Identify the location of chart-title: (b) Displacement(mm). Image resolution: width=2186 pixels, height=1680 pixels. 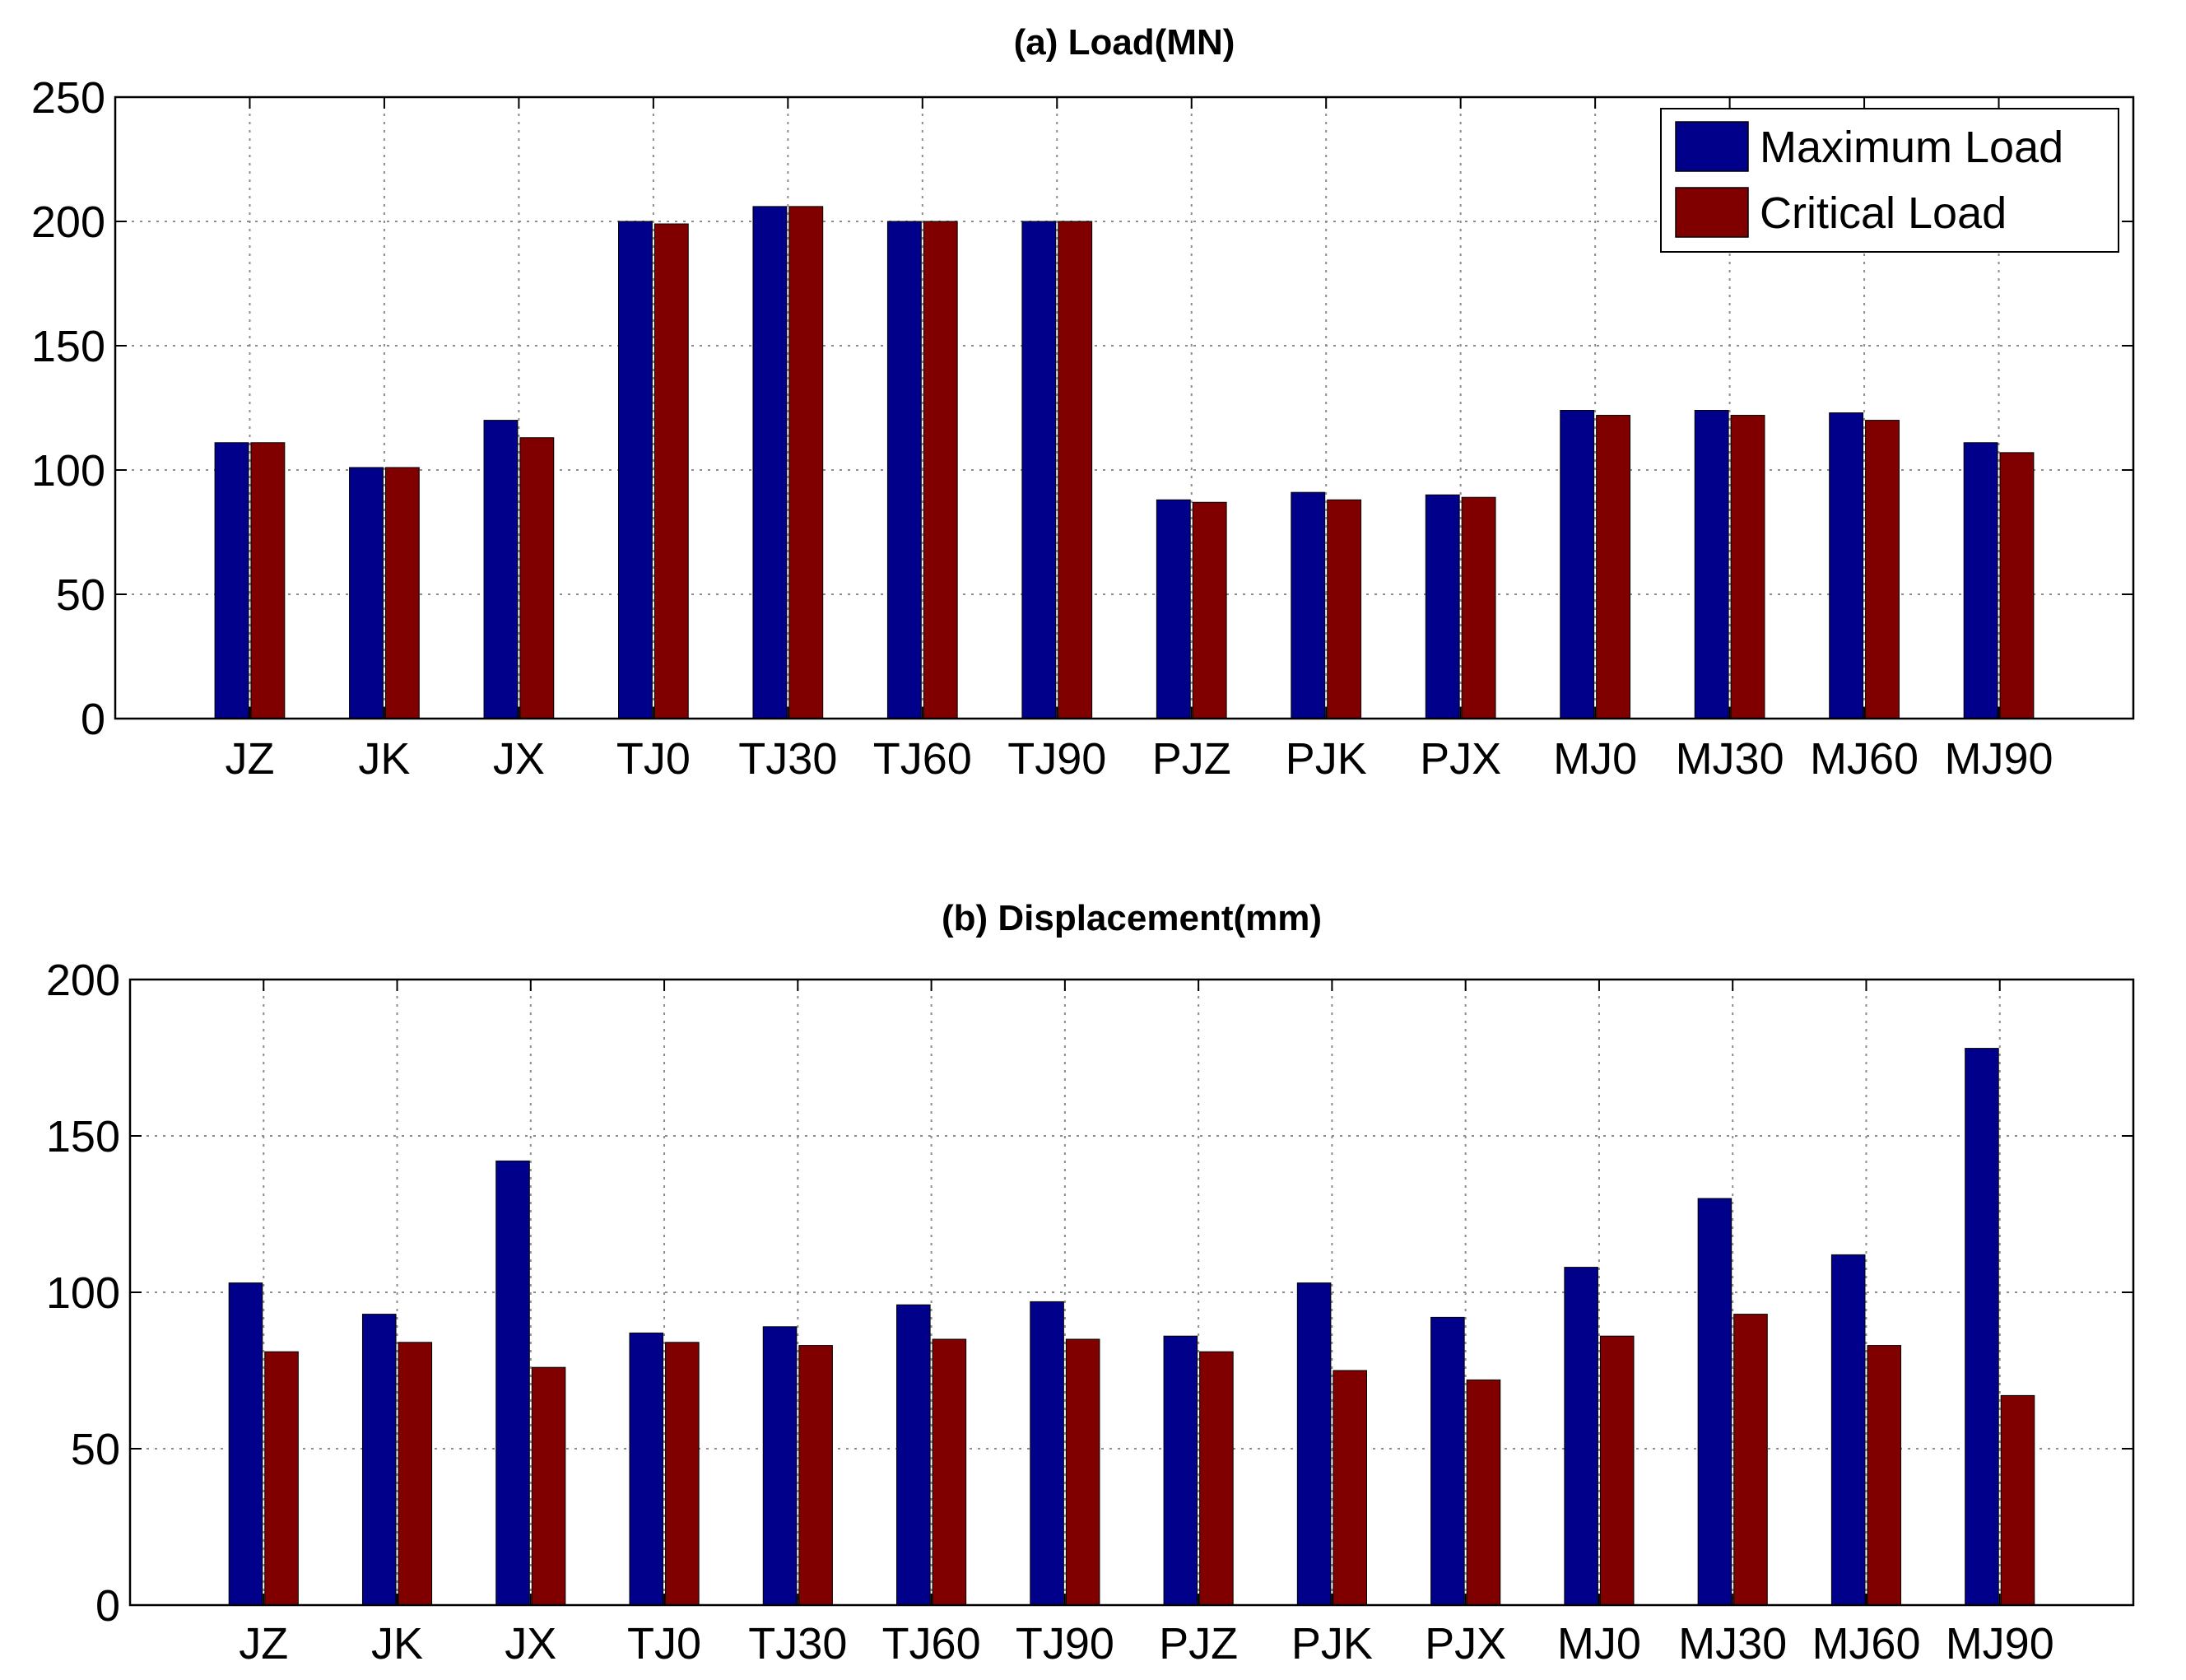
(1132, 918).